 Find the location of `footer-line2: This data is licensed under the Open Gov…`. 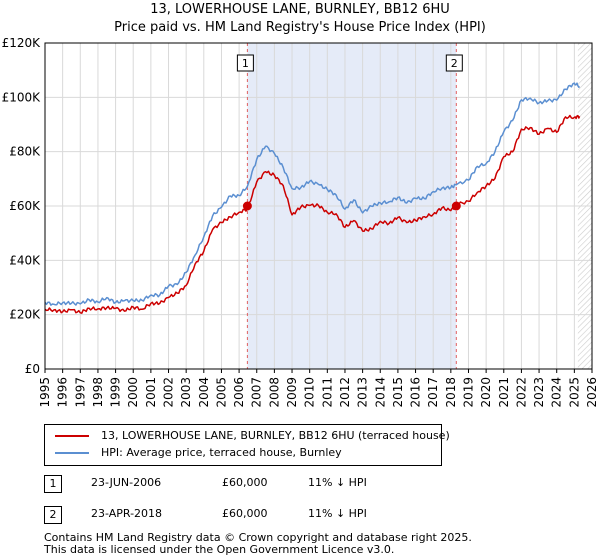

footer-line2: This data is licensed under the Open Gov… is located at coordinates (219, 549).